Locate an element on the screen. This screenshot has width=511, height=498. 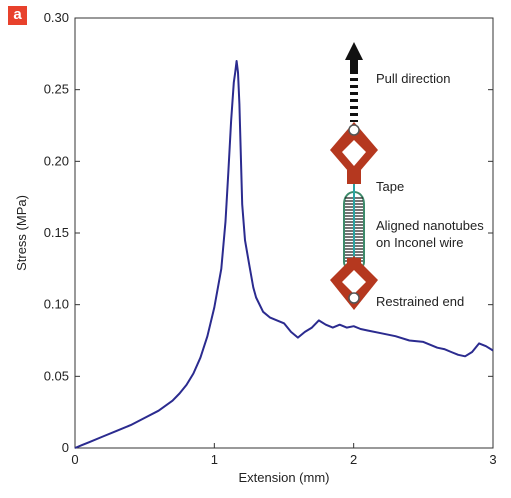
y-tick-label: 0.25 is located at coordinates (56, 89).